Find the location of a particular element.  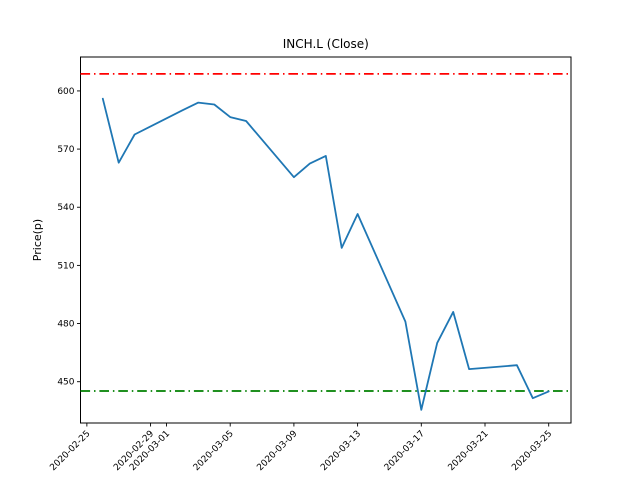

chart-title: INCH.L (Close) is located at coordinates (326, 44).